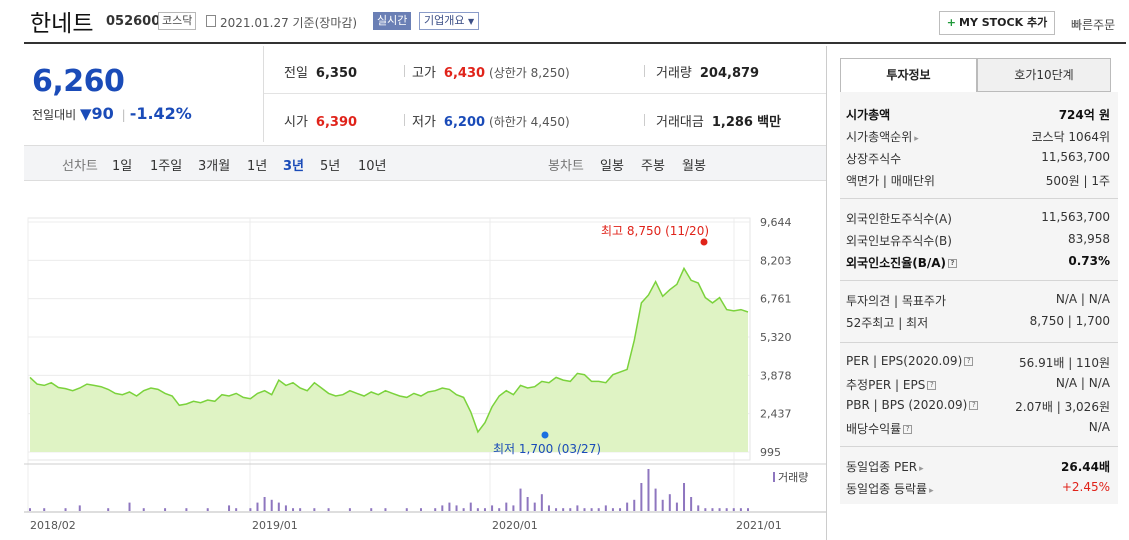  I want to click on stat-low-label: 저가, so click(424, 122).